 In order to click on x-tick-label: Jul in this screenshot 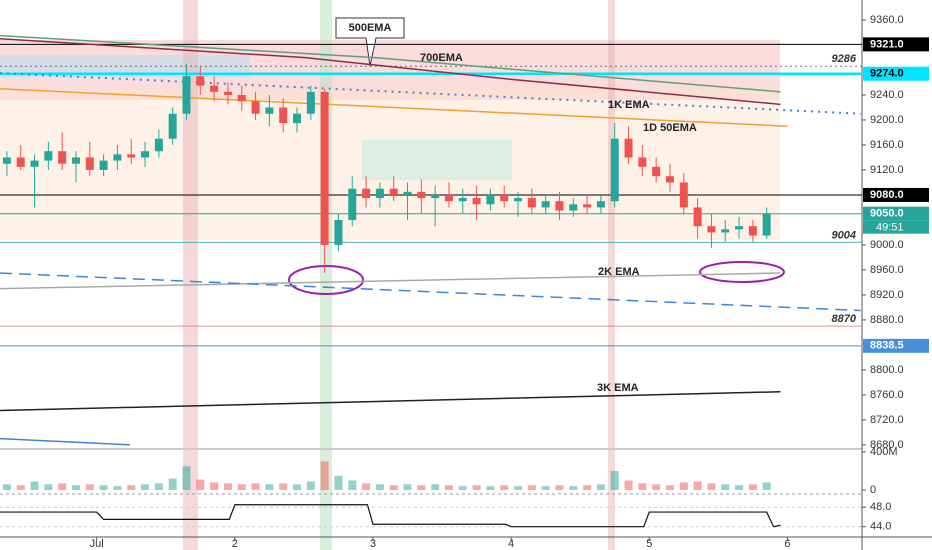, I will do `click(97, 544)`.